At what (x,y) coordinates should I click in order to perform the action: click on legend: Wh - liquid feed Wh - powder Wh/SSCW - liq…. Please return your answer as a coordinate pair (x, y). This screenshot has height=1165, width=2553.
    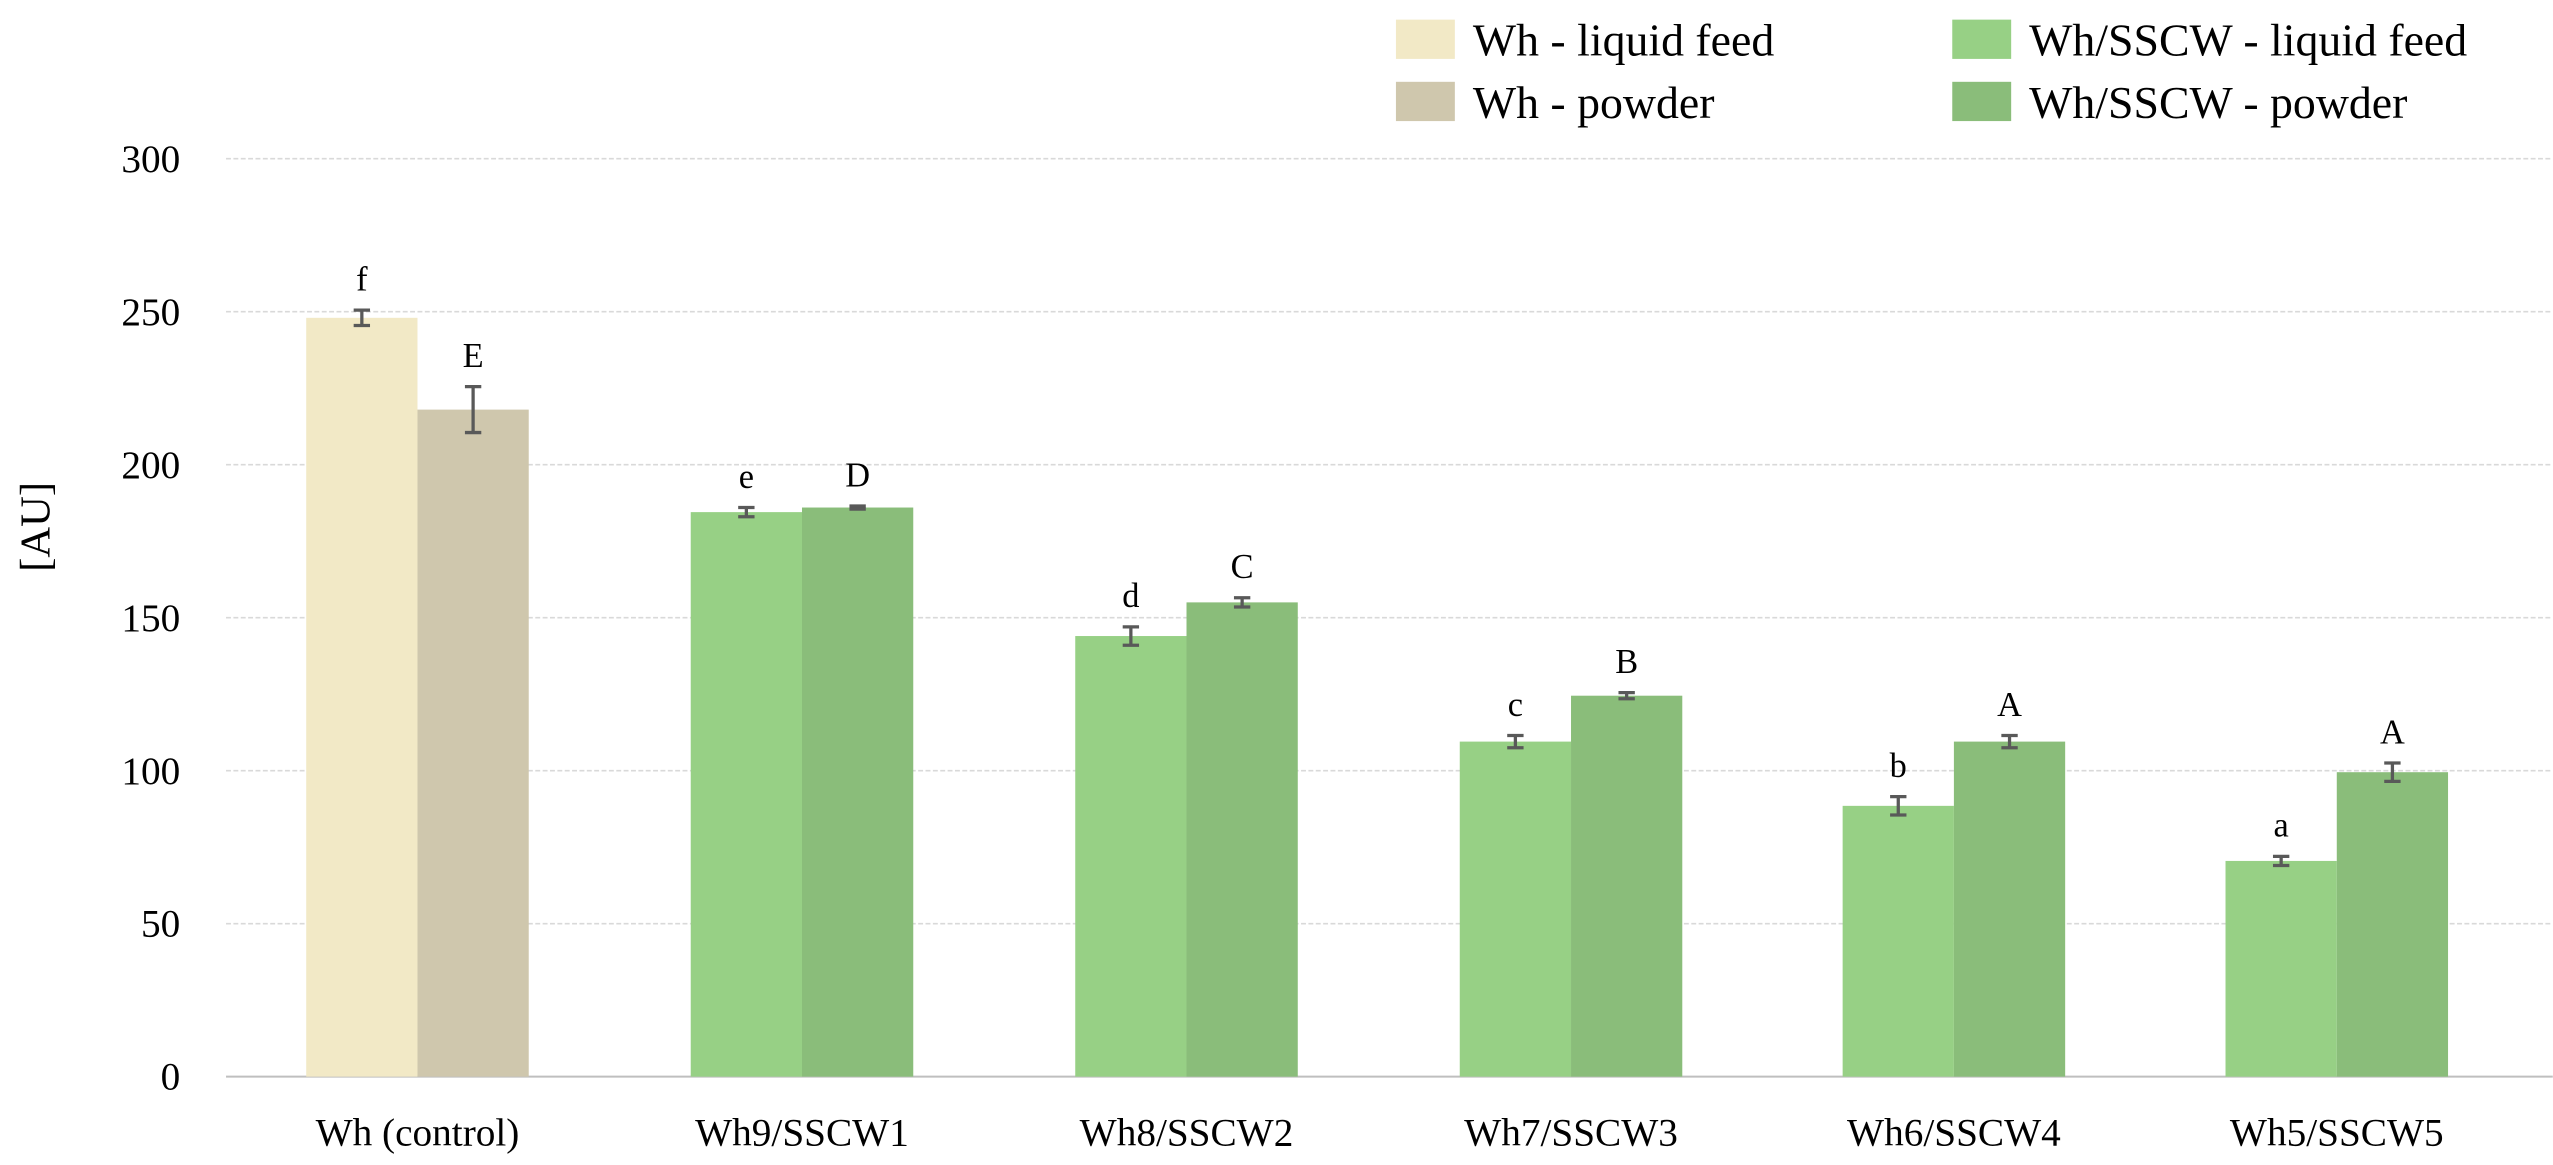
    Looking at the image, I should click on (1931, 71).